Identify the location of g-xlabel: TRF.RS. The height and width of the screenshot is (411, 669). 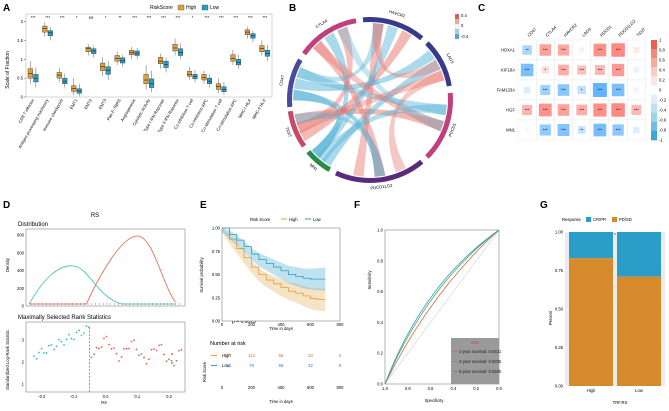
(620, 402).